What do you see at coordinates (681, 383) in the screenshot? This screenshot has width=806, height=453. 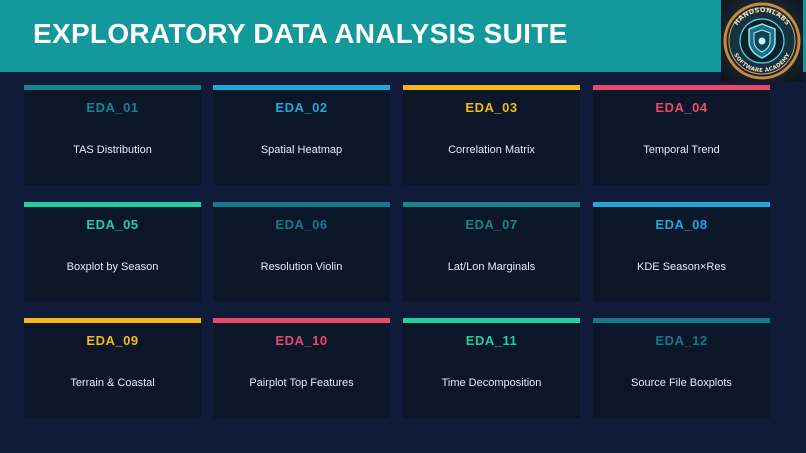 I see `card-label: Source File Boxplots` at bounding box center [681, 383].